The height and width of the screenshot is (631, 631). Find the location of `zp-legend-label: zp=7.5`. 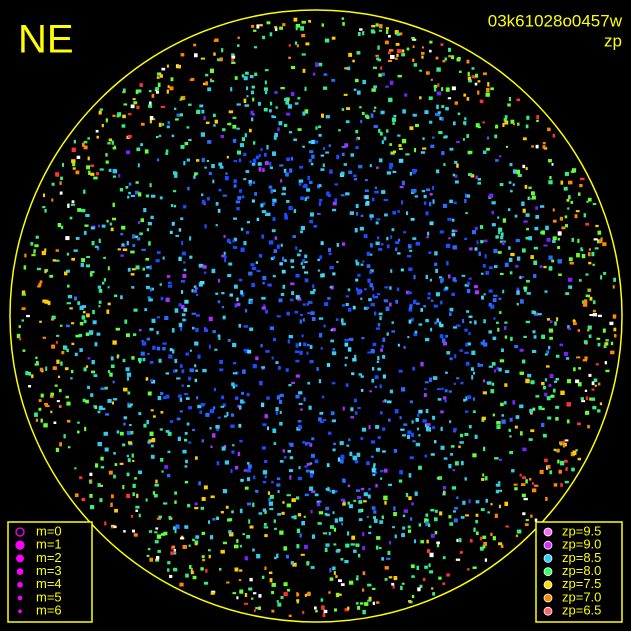

zp-legend-label: zp=7.5 is located at coordinates (581, 583).